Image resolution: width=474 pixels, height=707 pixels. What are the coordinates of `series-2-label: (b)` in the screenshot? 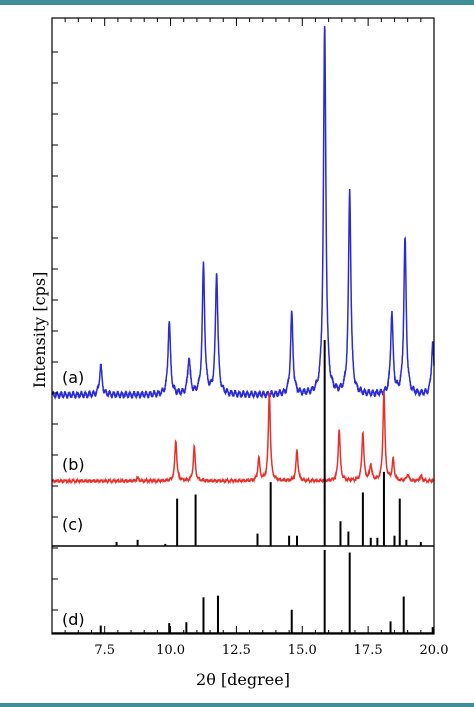 It's located at (73, 464).